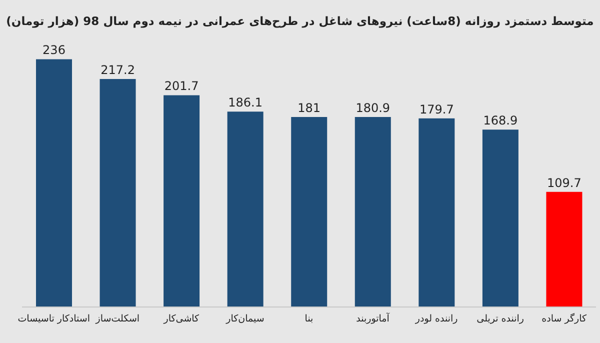 Image resolution: width=600 pixels, height=343 pixels. Describe the element at coordinates (181, 319) in the screenshot. I see `x-tick-label: کاشی‌کار` at that location.